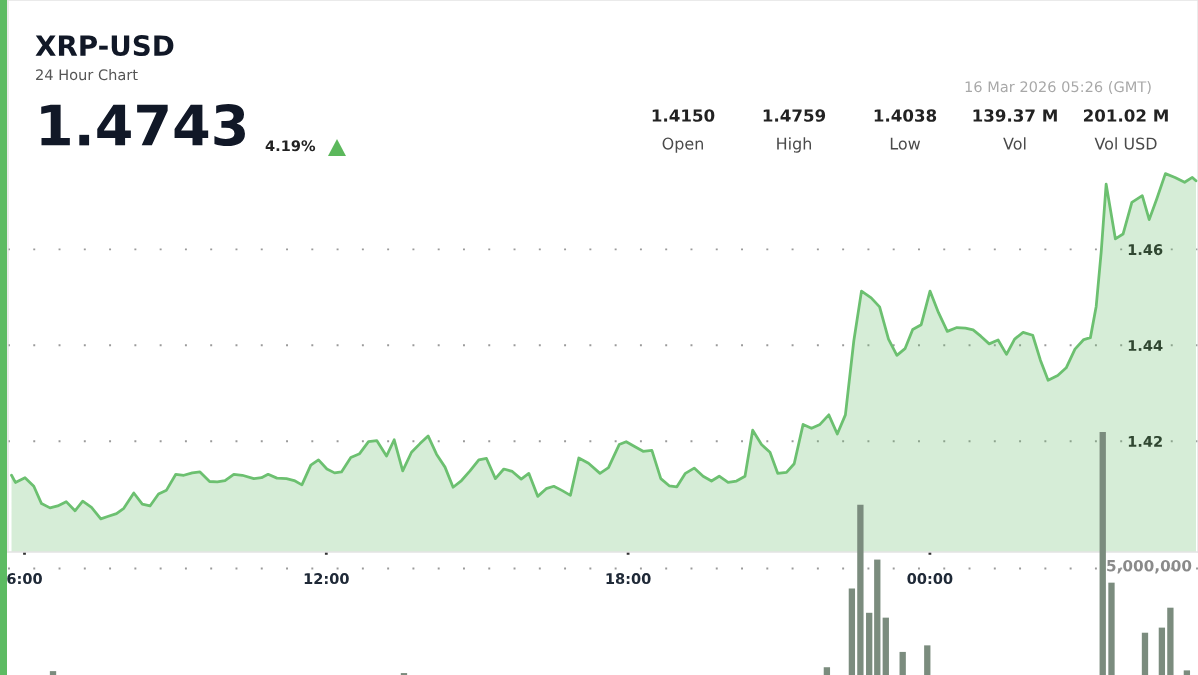  I want to click on annotation: 201.02 M, so click(1125, 115).